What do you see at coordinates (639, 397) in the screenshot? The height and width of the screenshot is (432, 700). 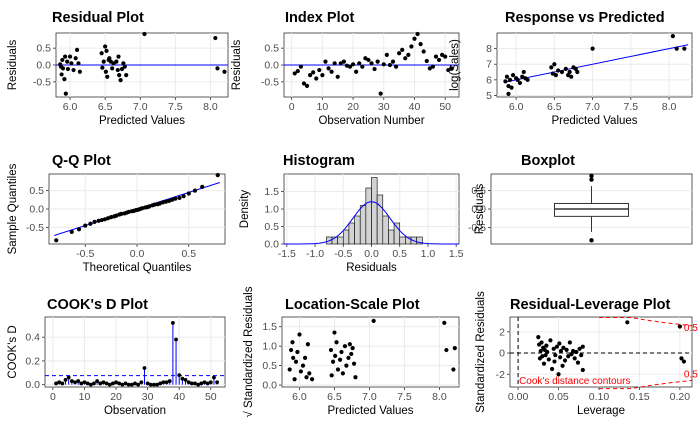 I see `x-tick-label: 0.15` at bounding box center [639, 397].